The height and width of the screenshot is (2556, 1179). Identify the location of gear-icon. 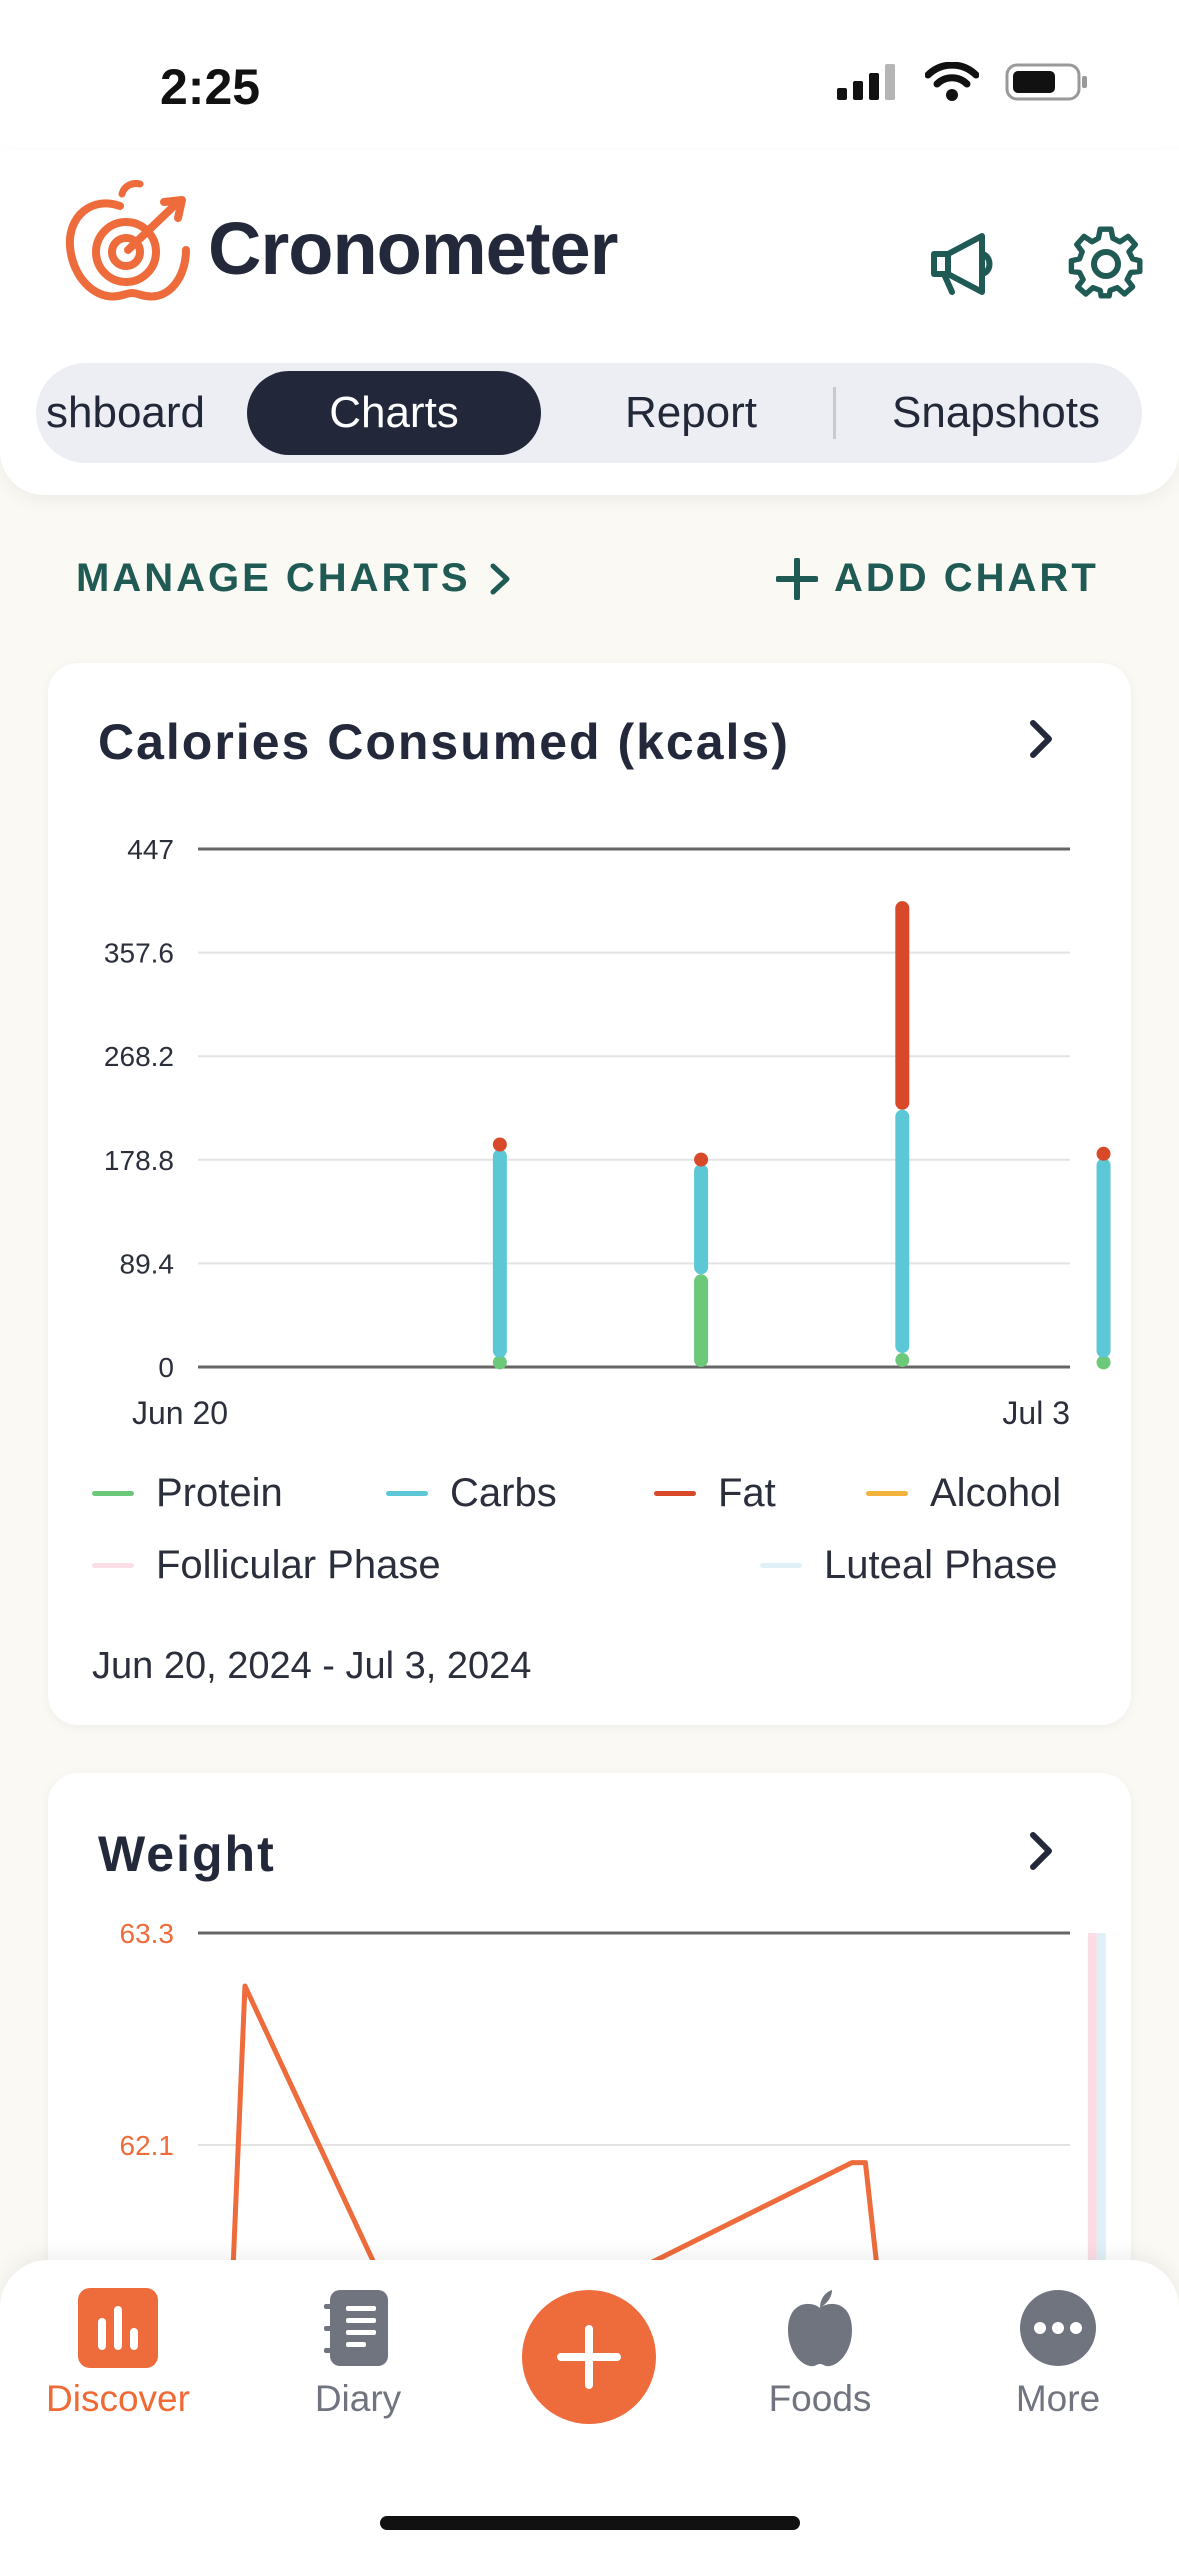
(1106, 262).